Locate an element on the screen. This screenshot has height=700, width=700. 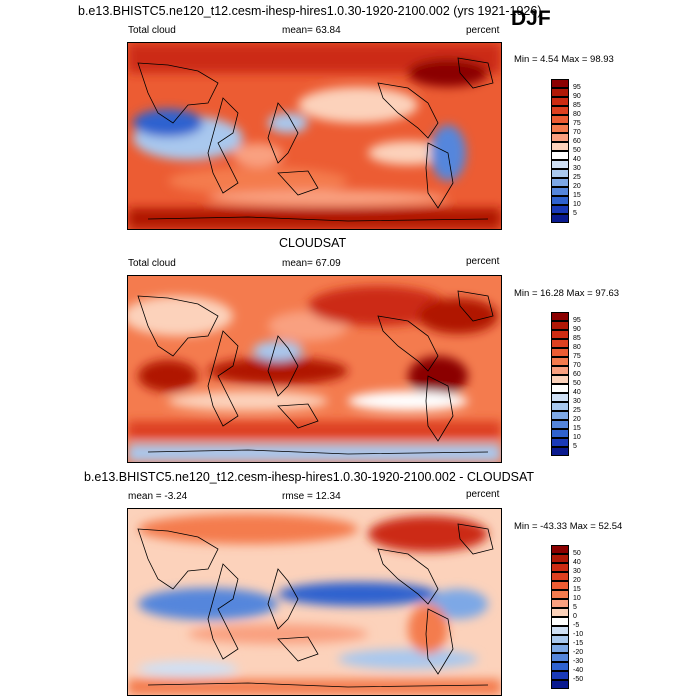
panel1-map-field is located at coordinates (314, 136).